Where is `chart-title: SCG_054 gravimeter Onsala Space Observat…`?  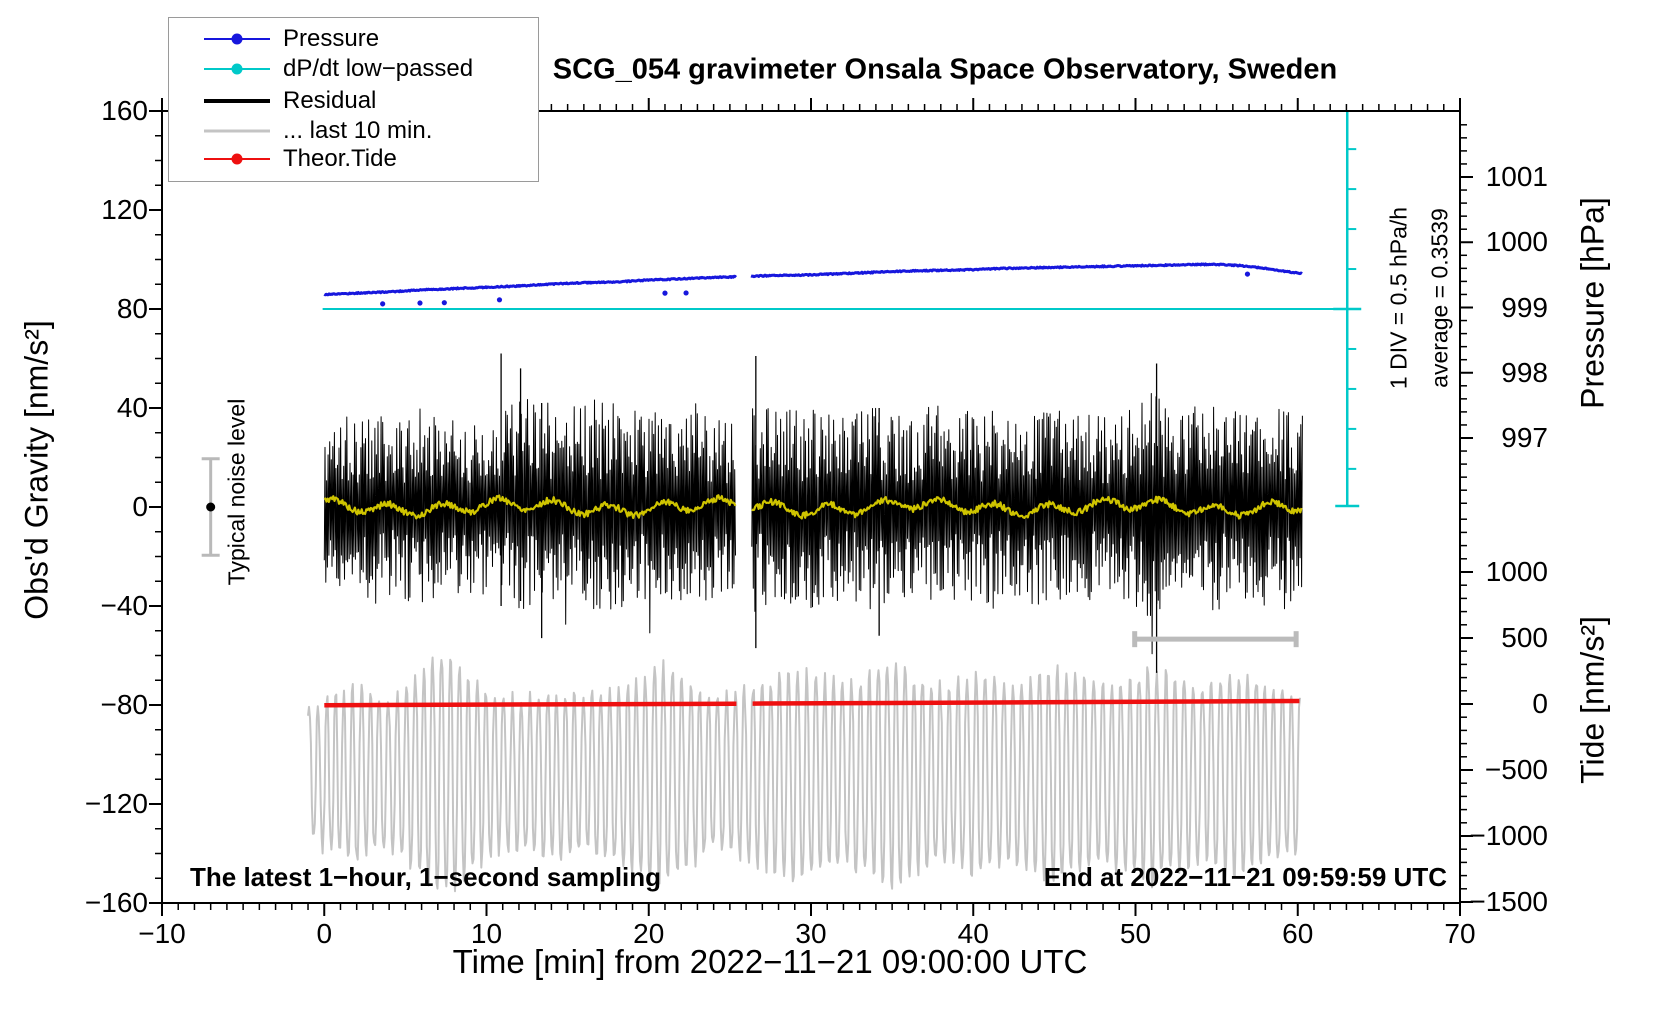
chart-title: SCG_054 gravimeter Onsala Space Observat… is located at coordinates (945, 69).